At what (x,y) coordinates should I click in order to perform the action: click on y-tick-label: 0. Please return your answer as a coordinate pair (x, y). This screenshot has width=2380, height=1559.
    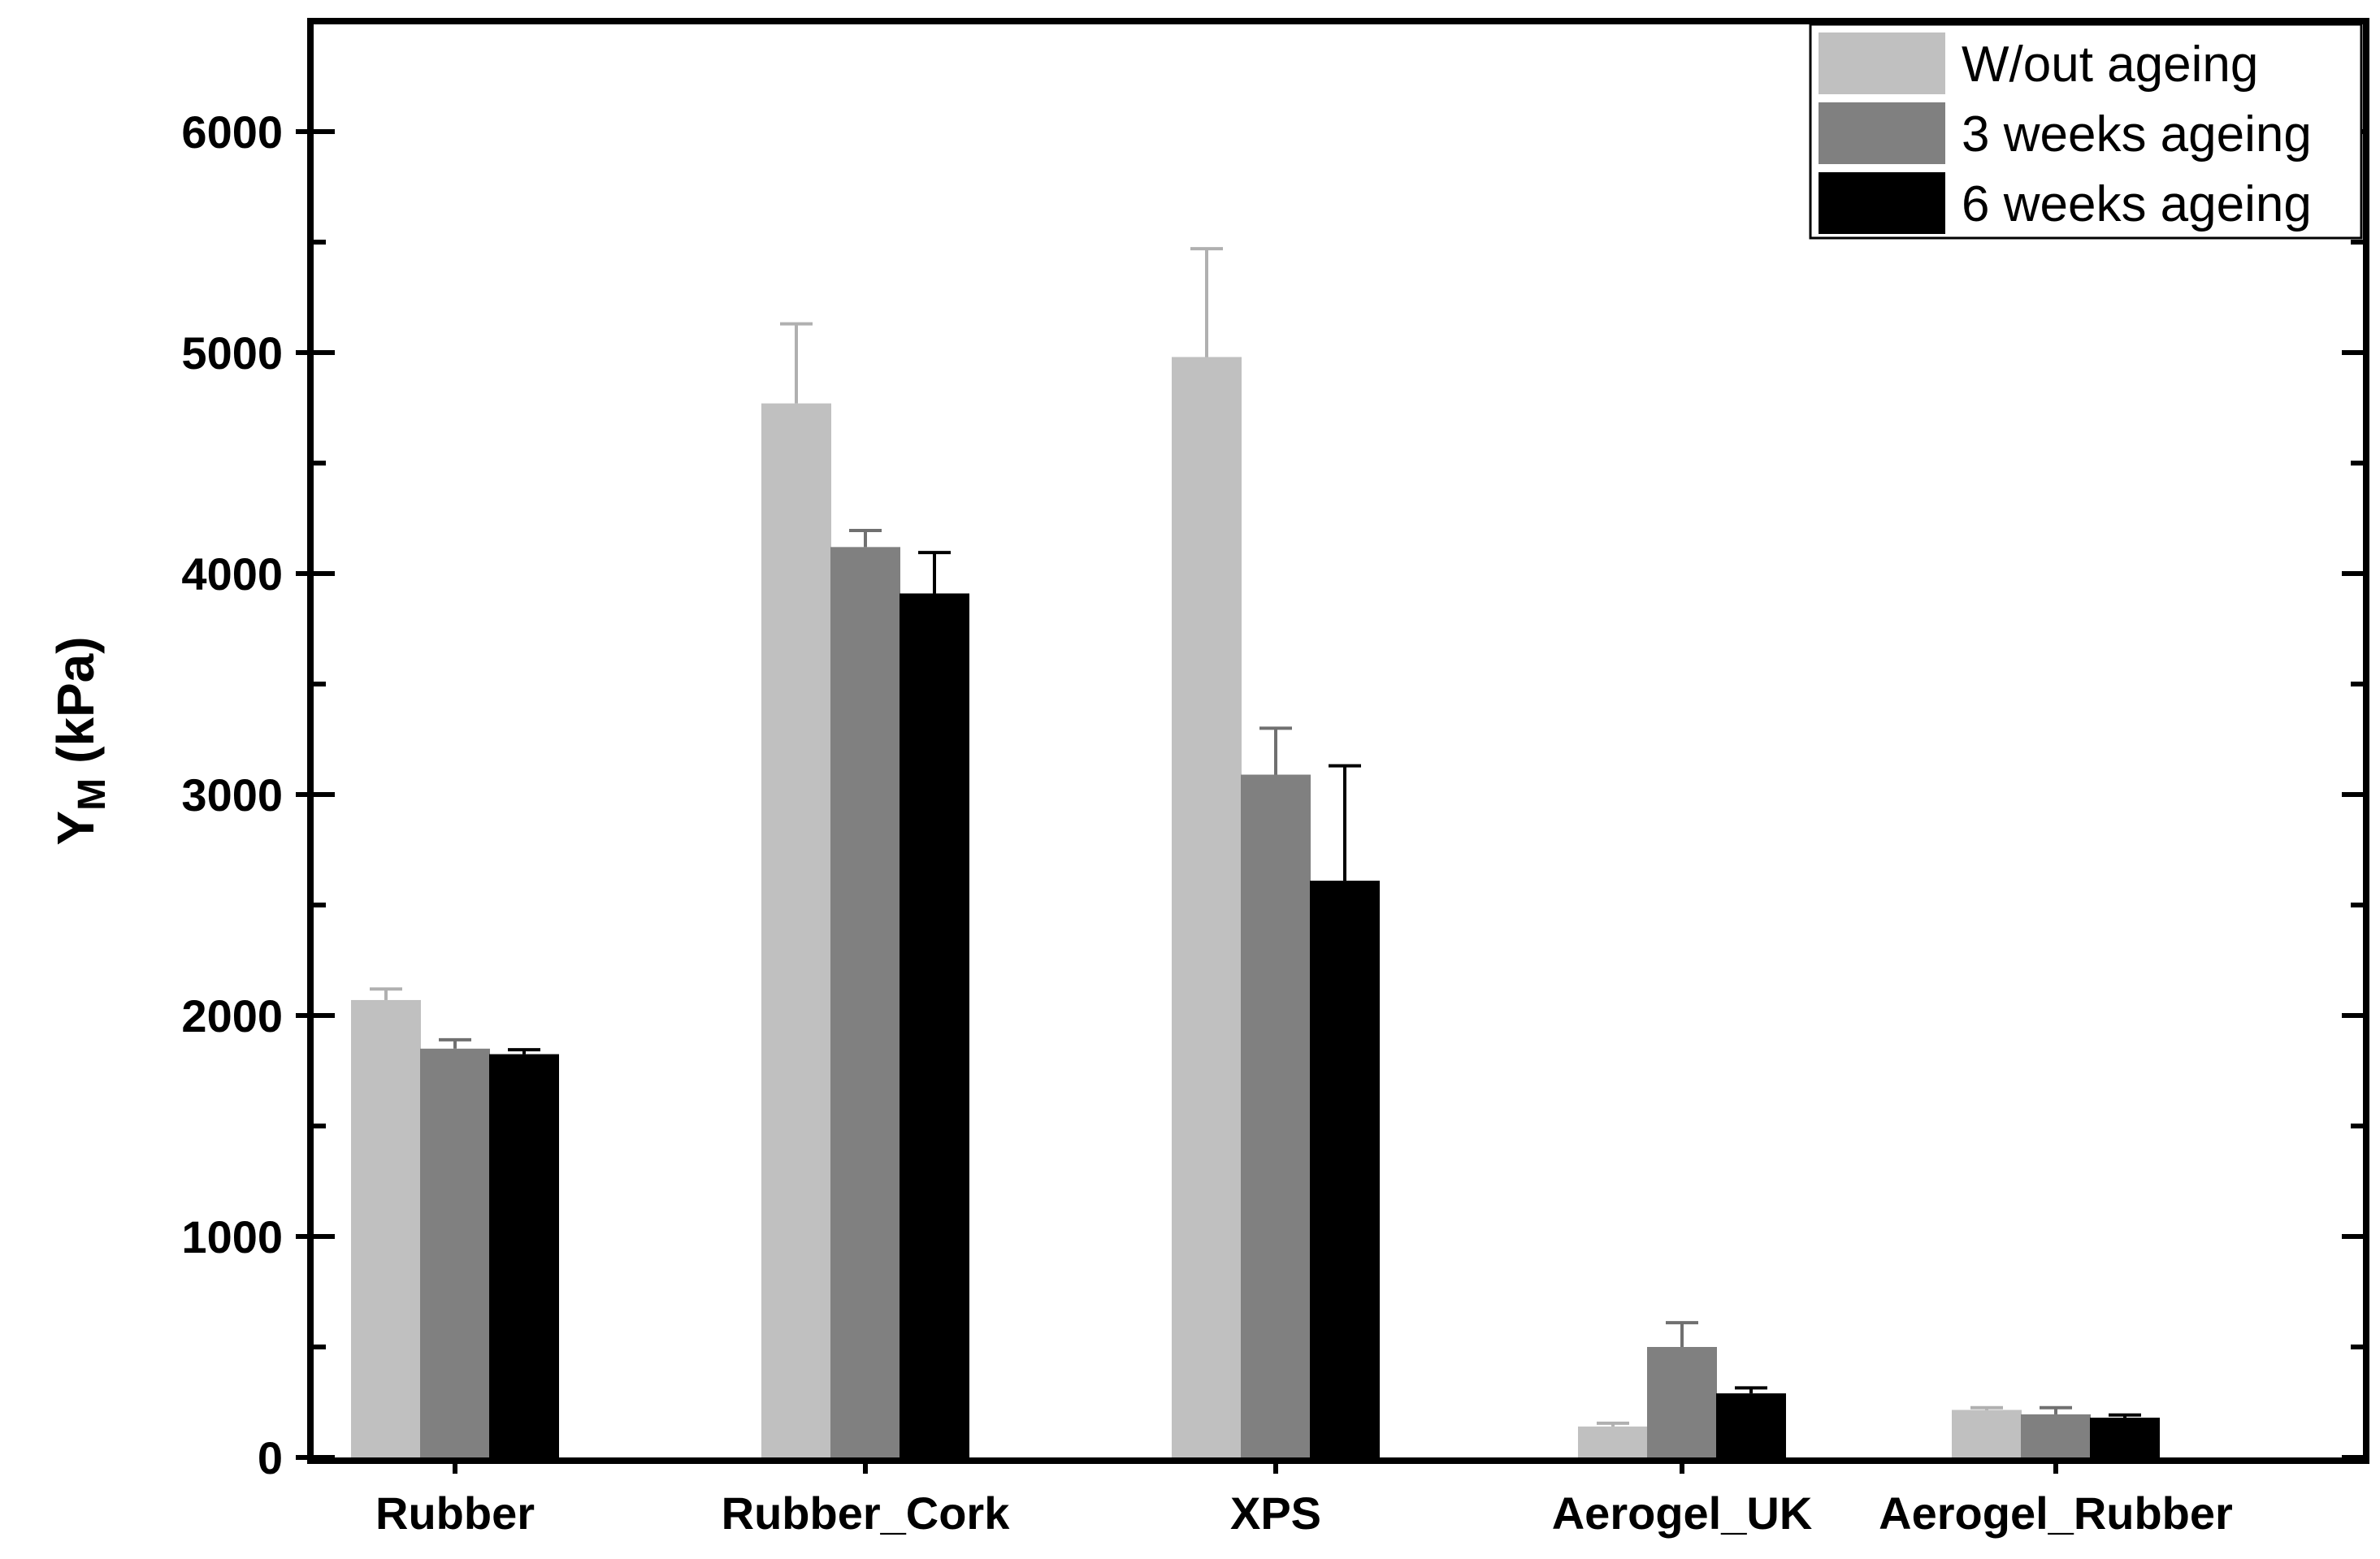
    Looking at the image, I should click on (270, 1458).